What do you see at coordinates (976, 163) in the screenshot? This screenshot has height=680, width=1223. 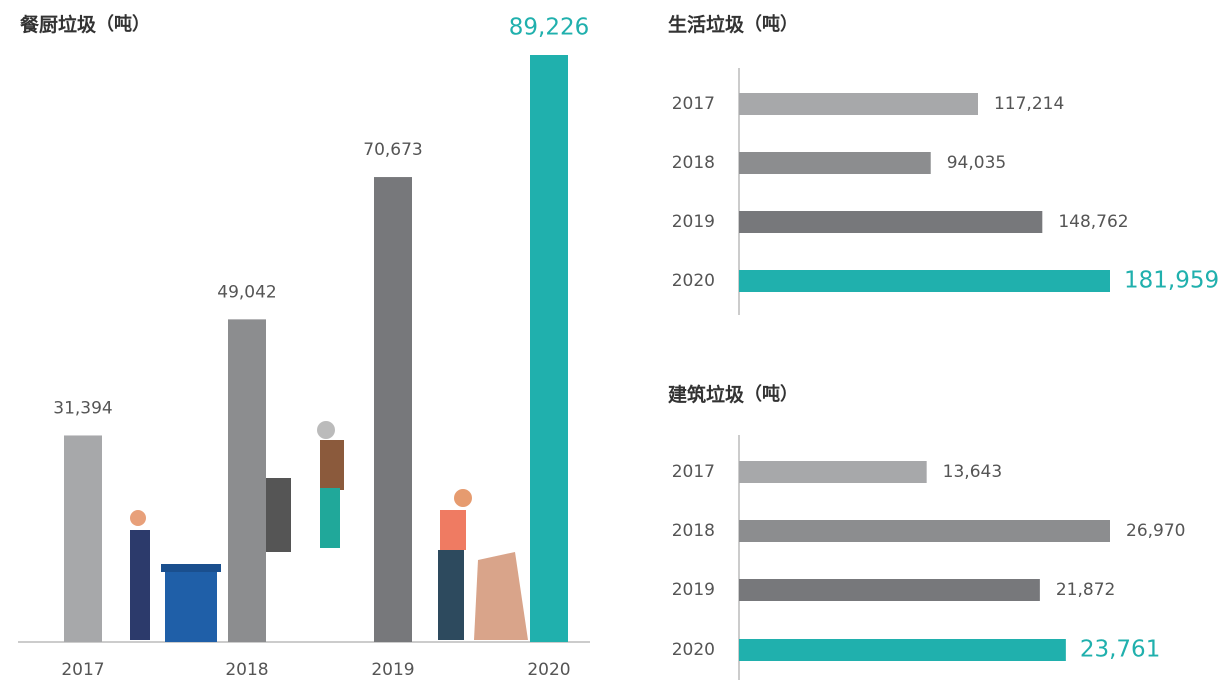 I see `data-label: 94,035` at bounding box center [976, 163].